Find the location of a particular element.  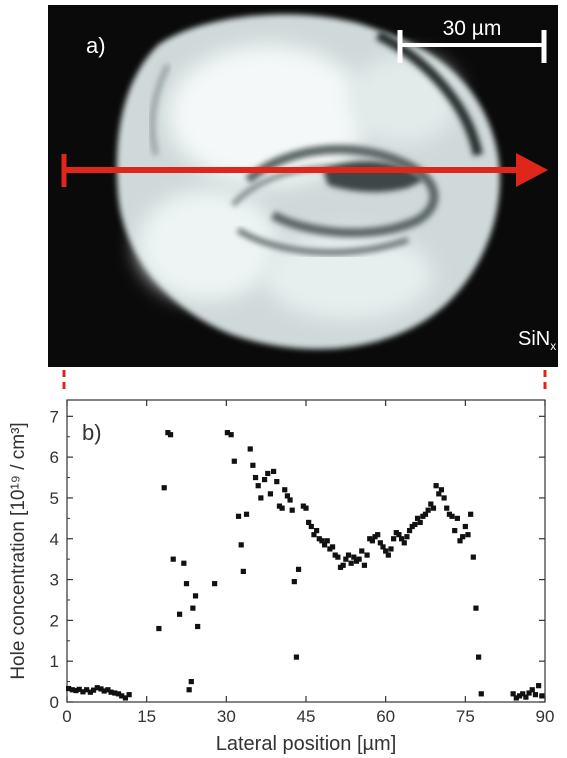

x-tick-label: 45 is located at coordinates (306, 716).